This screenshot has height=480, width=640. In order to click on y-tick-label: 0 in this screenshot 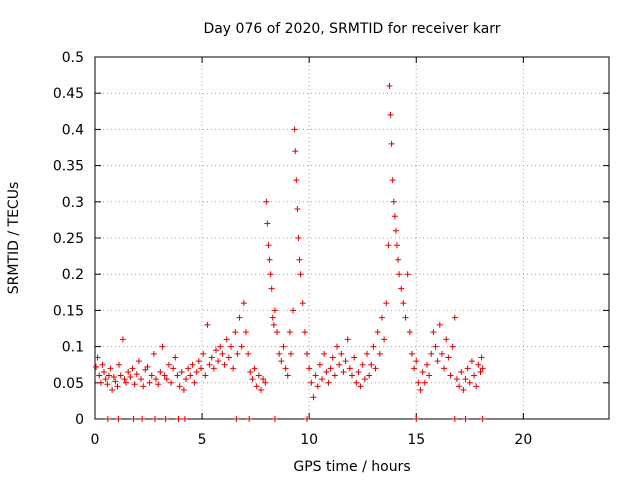, I will do `click(79, 420)`.